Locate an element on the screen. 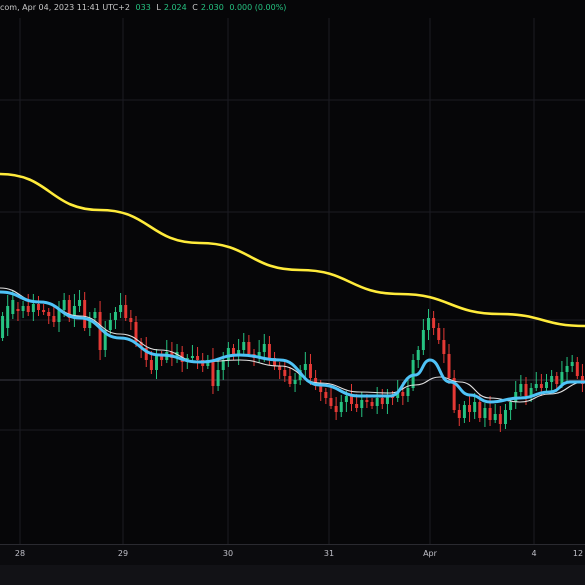  close-prefix: C is located at coordinates (195, 7).